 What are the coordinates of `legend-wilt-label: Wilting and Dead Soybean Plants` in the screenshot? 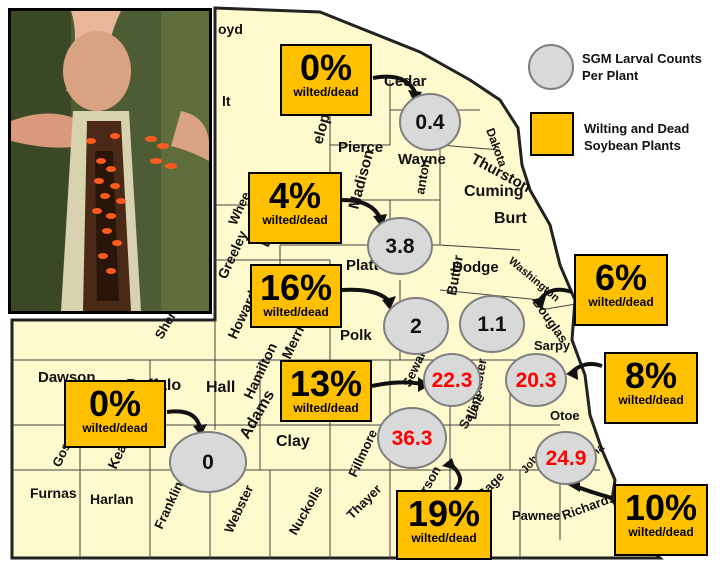 It's located at (636, 137).